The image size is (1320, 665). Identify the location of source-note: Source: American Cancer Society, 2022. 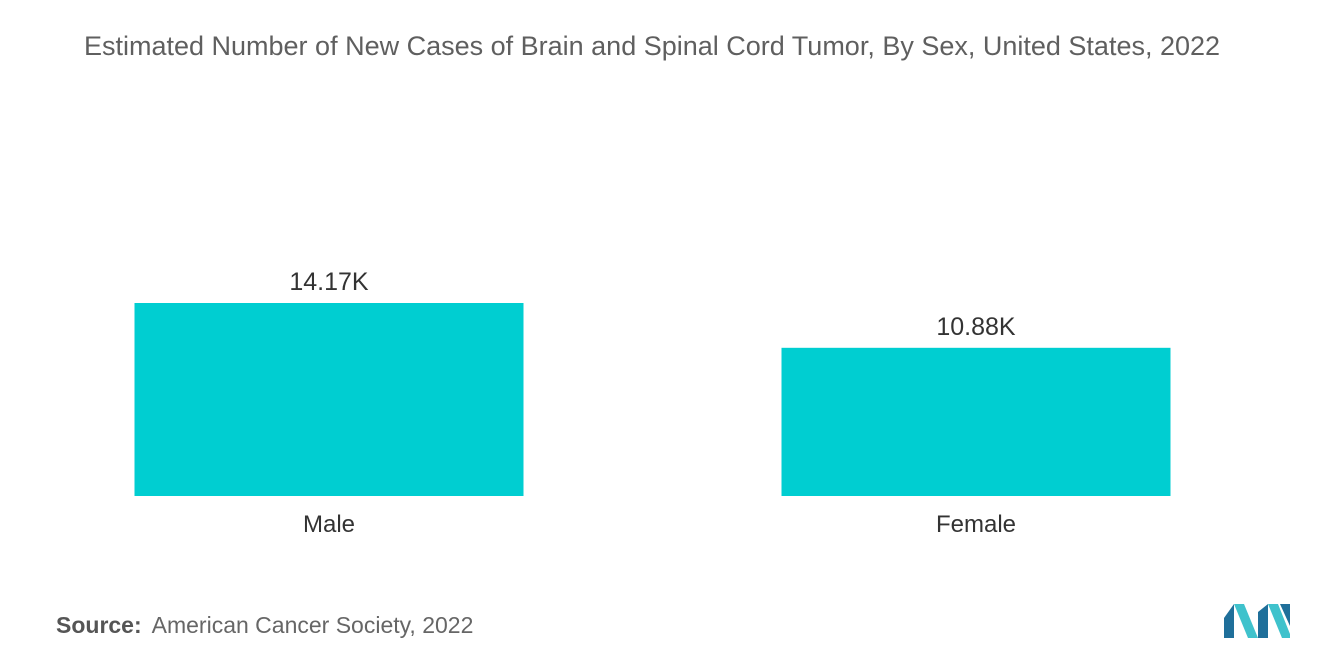
(264, 625).